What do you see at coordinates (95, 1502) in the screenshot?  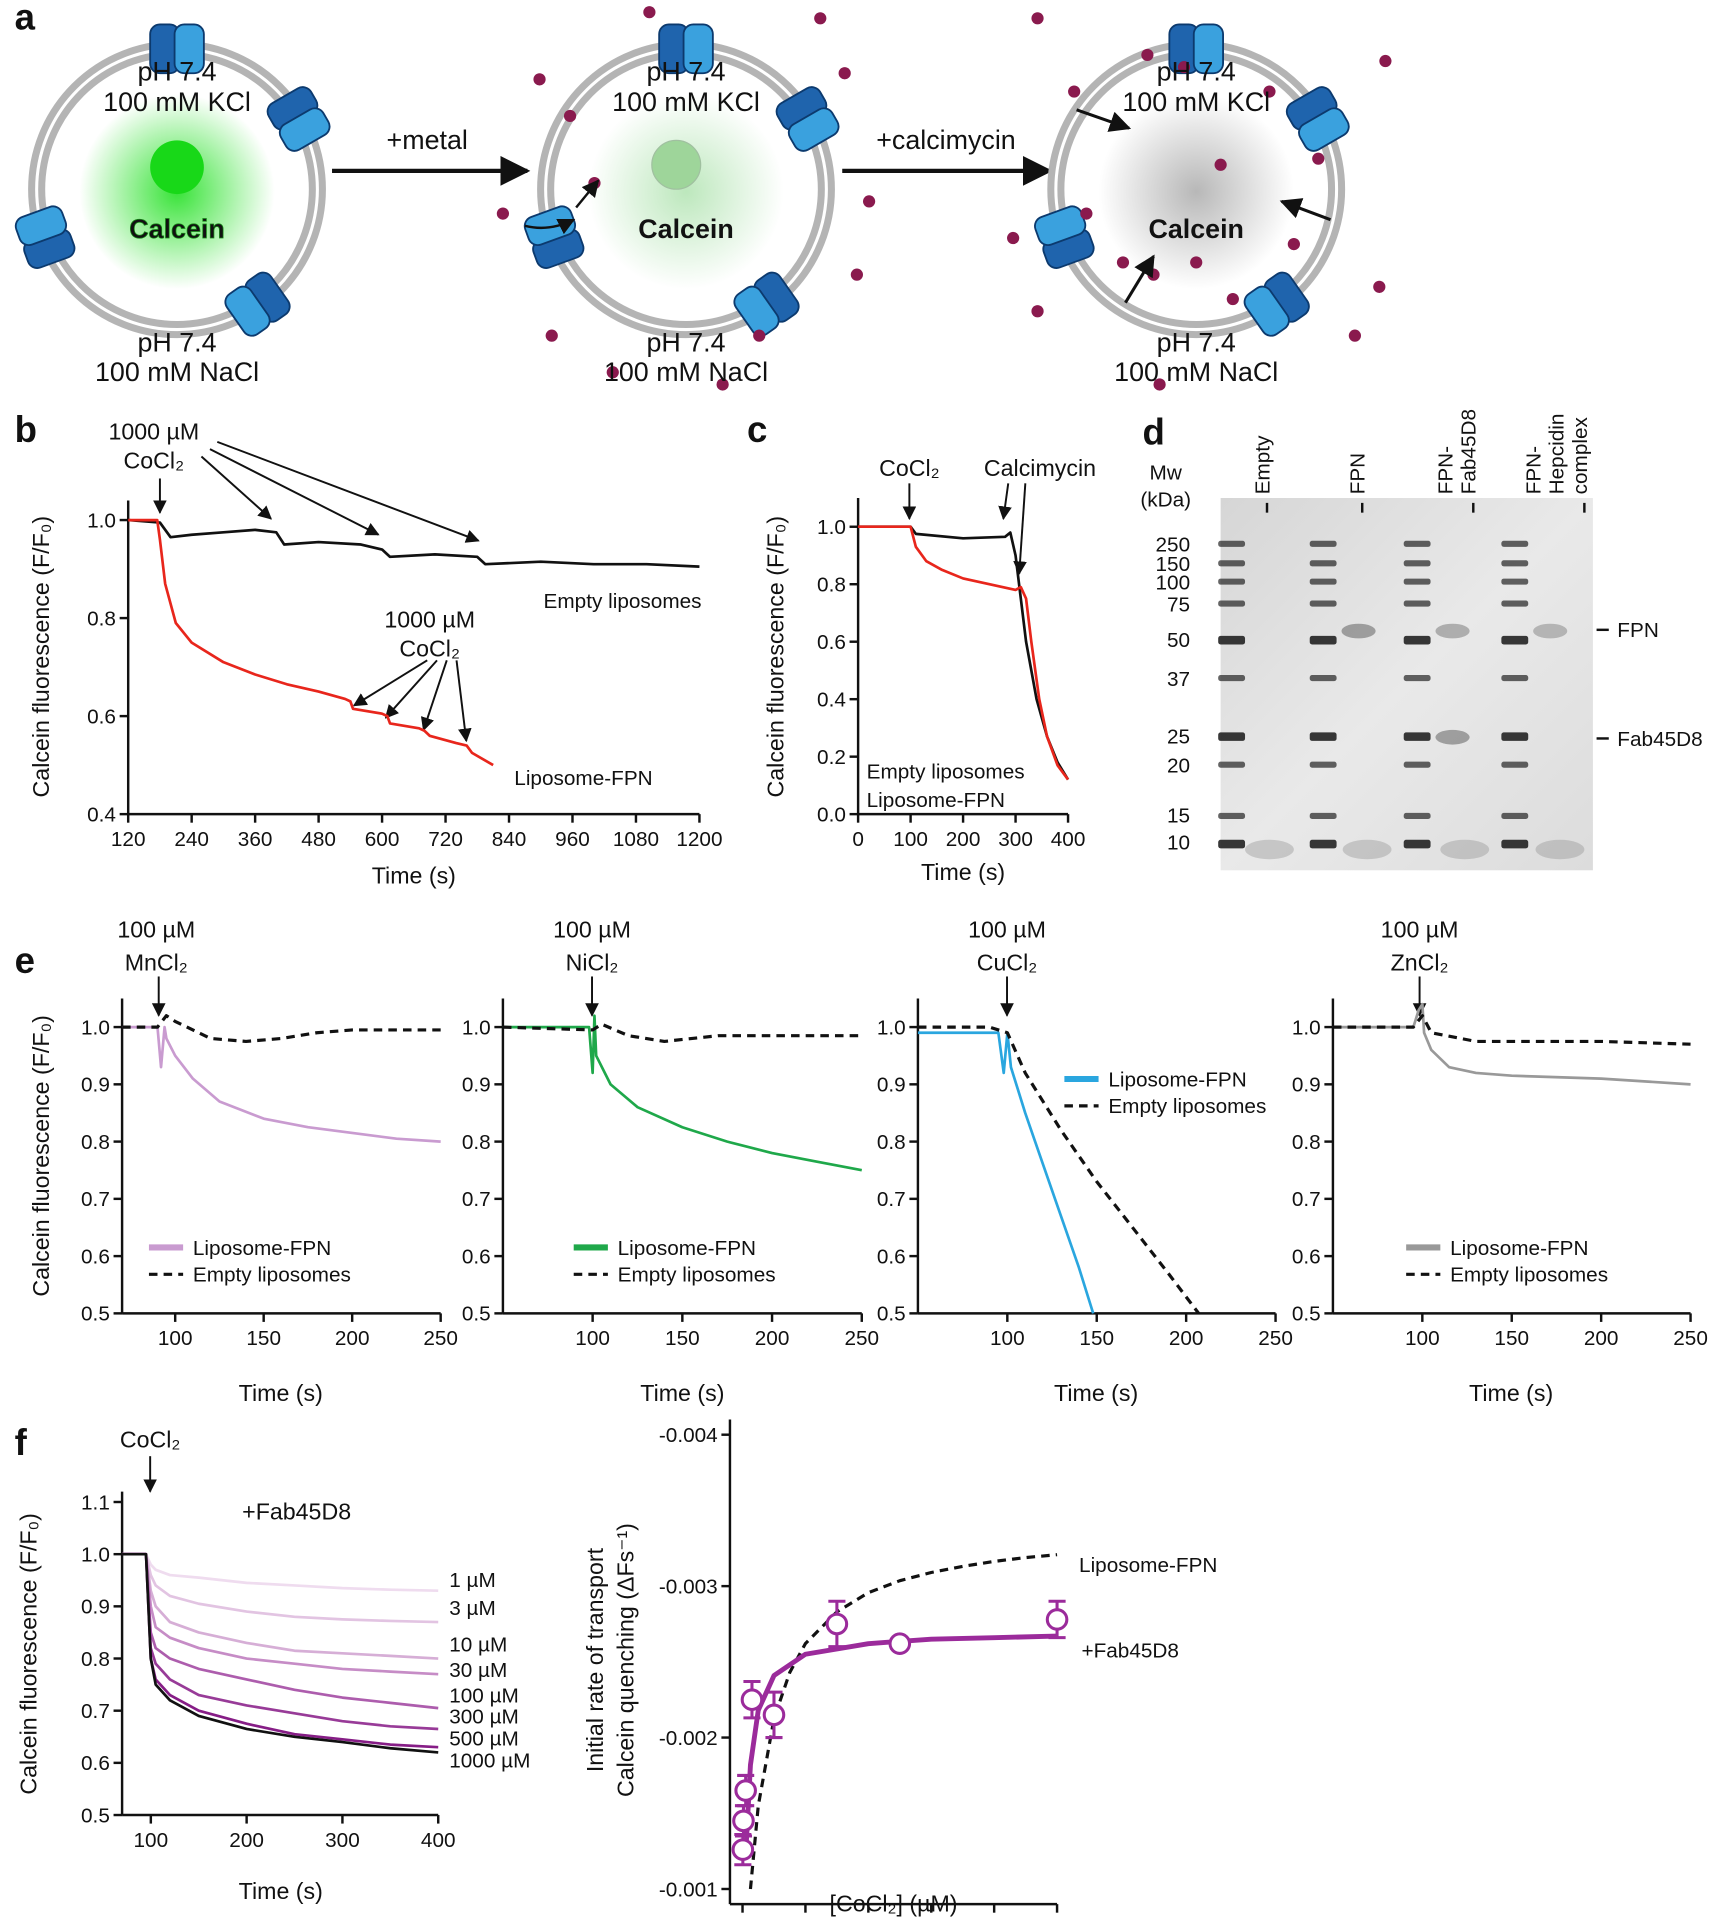 I see `y-tick-label: 1.1` at bounding box center [95, 1502].